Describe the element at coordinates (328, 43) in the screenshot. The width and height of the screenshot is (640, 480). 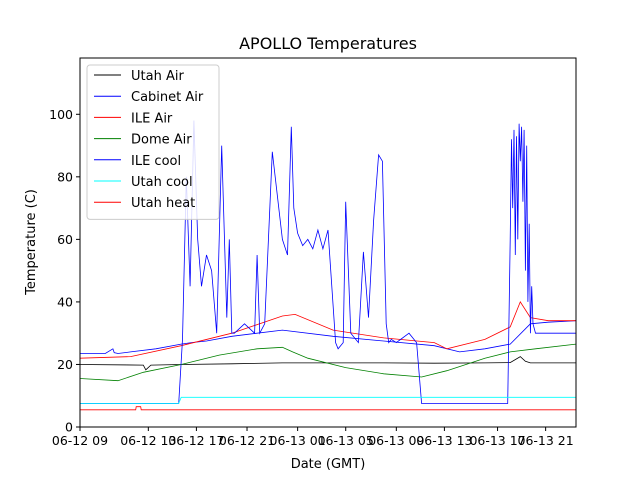
I see `chart-title: APOLLO Temperatures` at that location.